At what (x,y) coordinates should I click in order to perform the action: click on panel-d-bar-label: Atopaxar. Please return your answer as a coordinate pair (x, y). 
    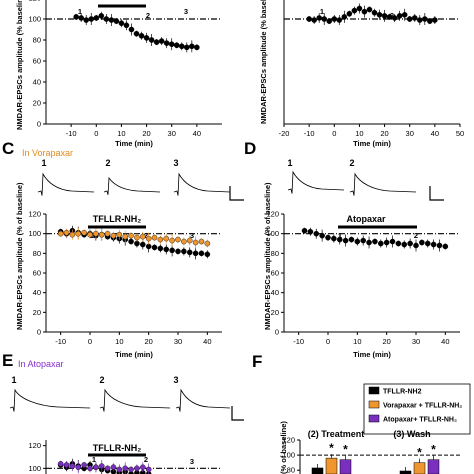
    Looking at the image, I should click on (366, 219).